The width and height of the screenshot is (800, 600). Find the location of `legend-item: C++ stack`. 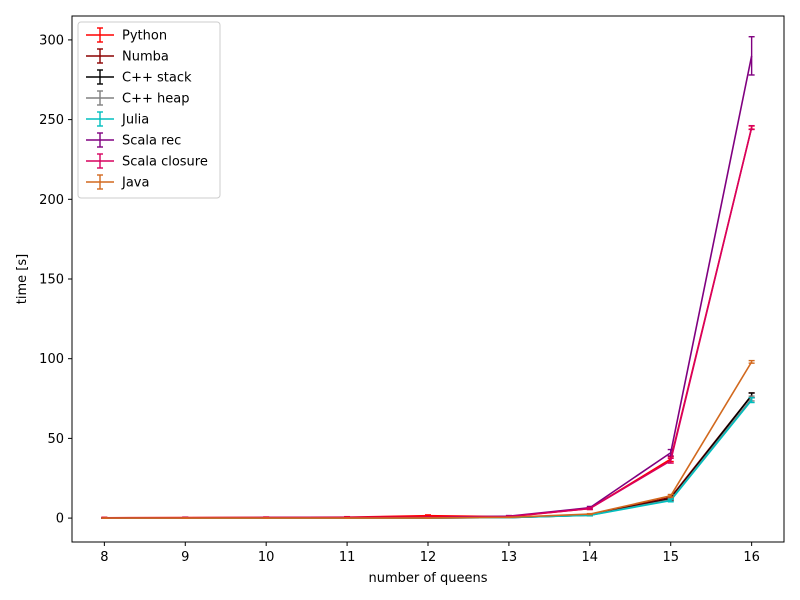

legend-item: C++ stack is located at coordinates (139, 77).